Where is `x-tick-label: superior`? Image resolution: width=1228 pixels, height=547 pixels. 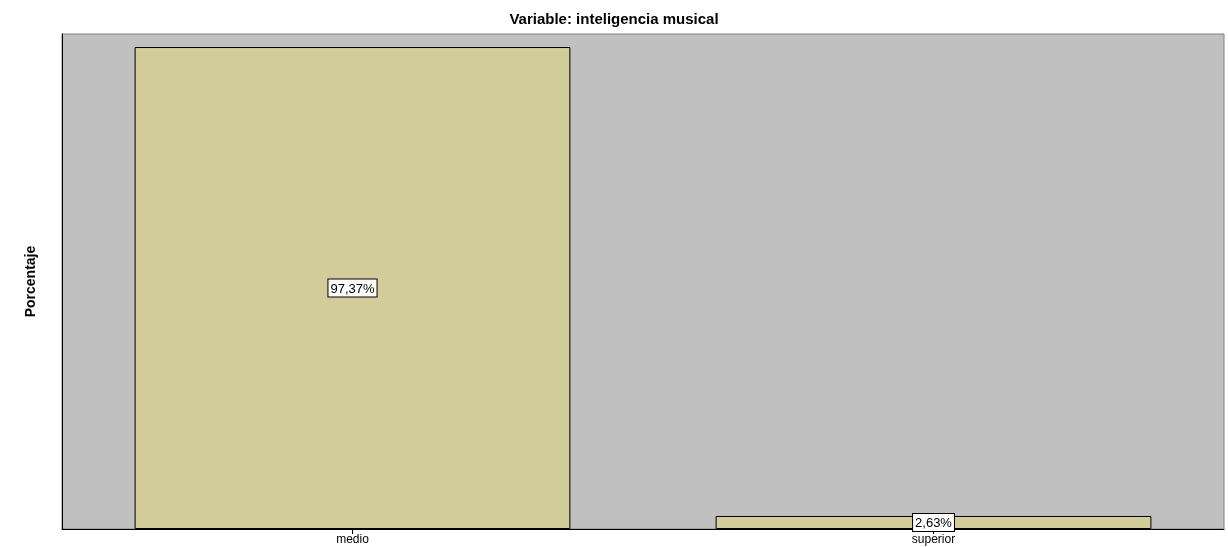 x-tick-label: superior is located at coordinates (933, 539).